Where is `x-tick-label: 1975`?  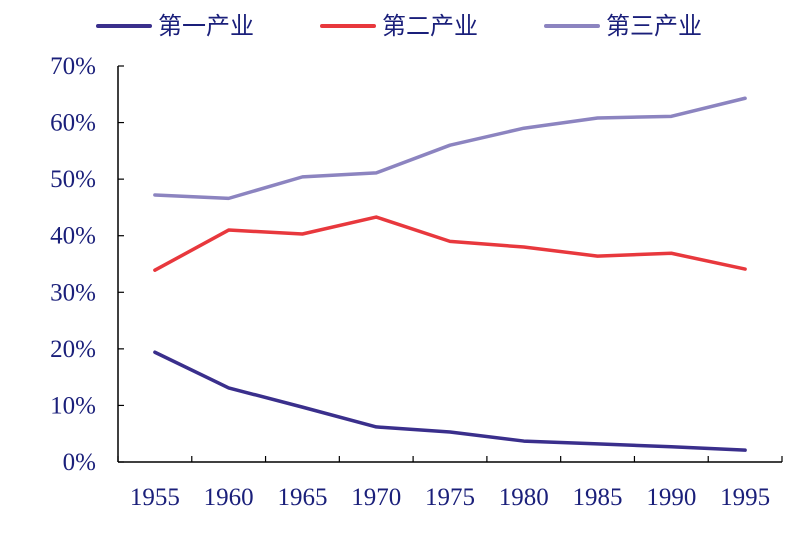
x-tick-label: 1975 is located at coordinates (450, 497).